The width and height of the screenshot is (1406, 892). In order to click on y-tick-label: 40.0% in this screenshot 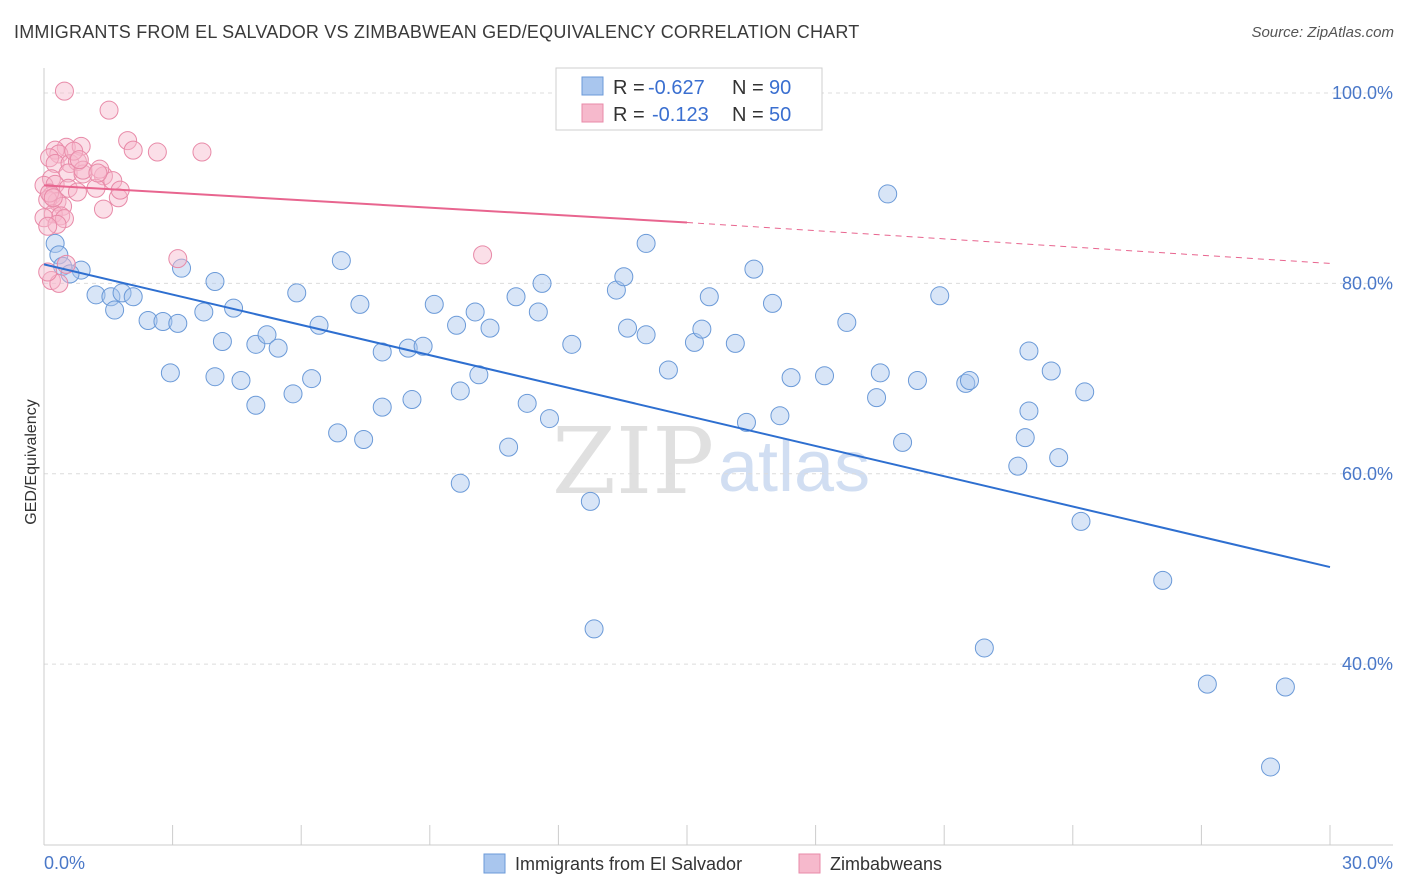, I will do `click(1367, 664)`.